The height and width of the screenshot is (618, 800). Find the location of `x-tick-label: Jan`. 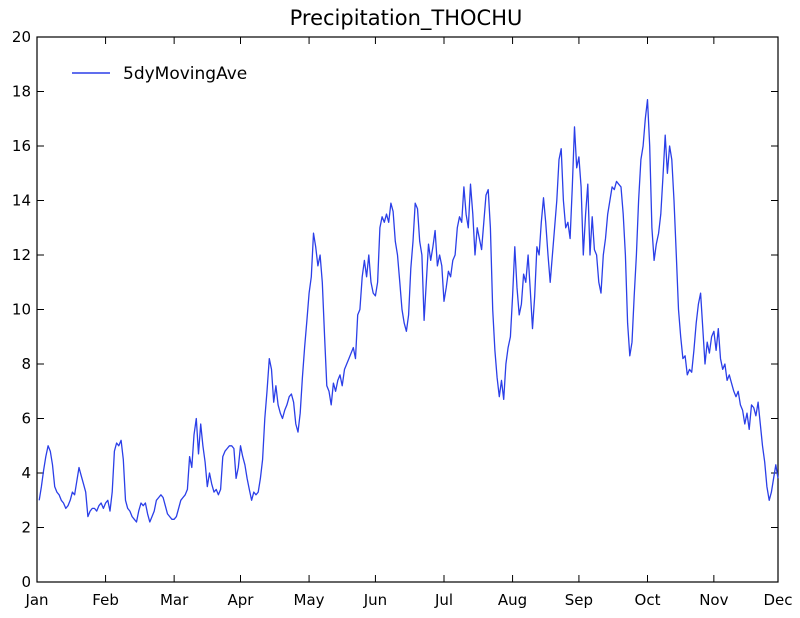

x-tick-label: Jan is located at coordinates (36, 600).